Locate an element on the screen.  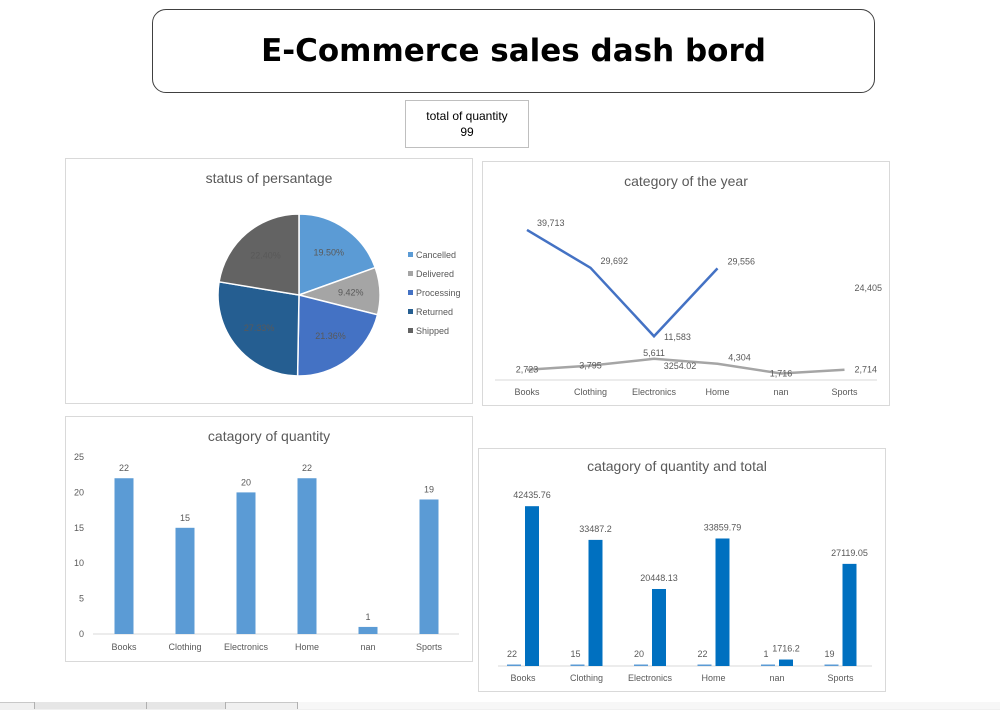
data-label: 29,692 is located at coordinates (615, 261).